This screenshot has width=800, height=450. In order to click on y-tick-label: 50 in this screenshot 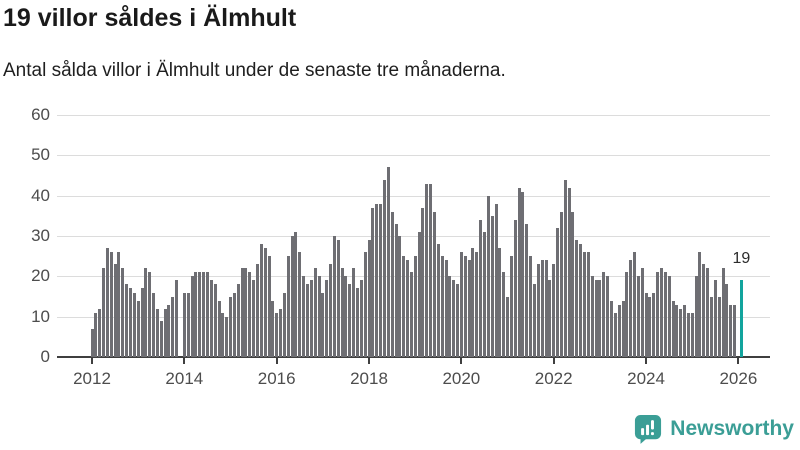, I will do `click(40, 155)`.